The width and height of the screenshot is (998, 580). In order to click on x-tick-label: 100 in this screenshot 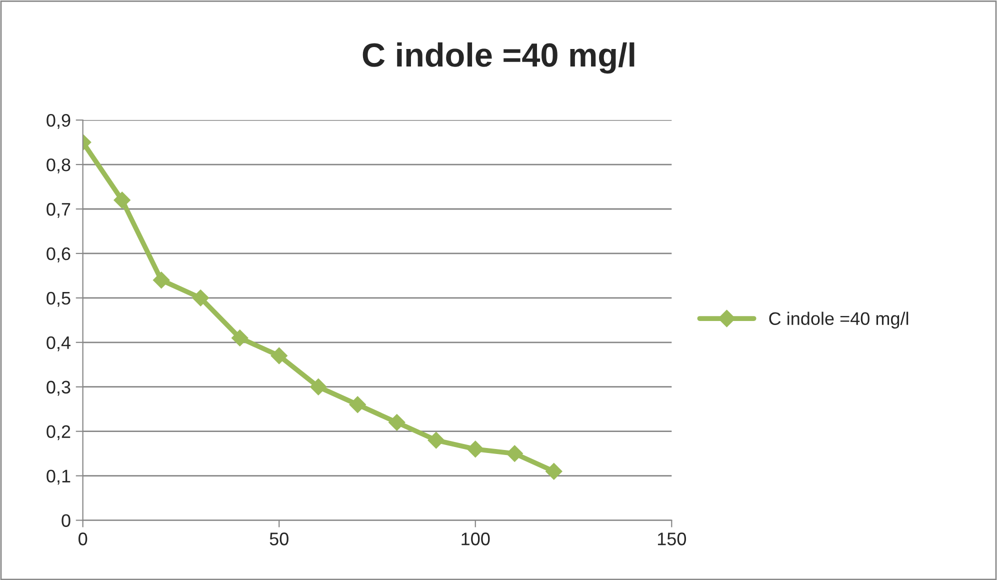, I will do `click(476, 539)`.